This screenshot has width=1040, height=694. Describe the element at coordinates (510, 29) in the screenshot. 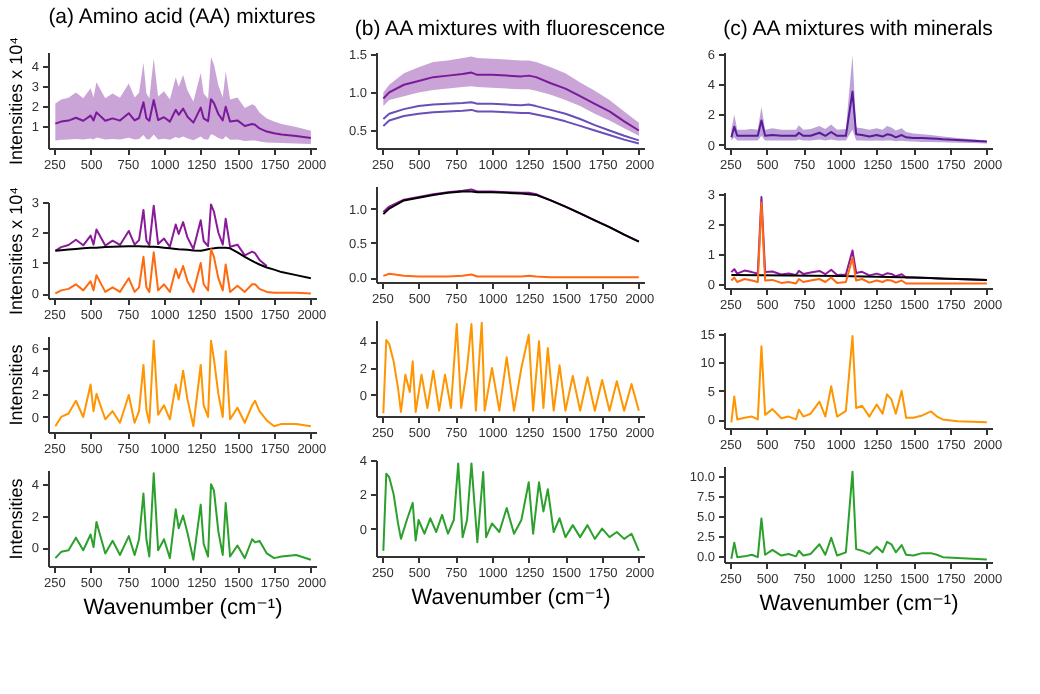

I see `chart-title: (b) AA mixtures with fluorescence` at that location.